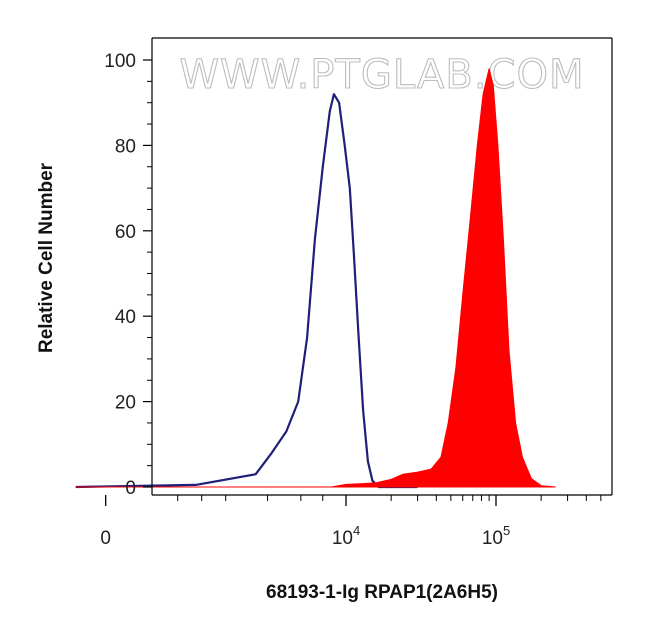 Image resolution: width=650 pixels, height=641 pixels. I want to click on y-tick-label: 80, so click(125, 146).